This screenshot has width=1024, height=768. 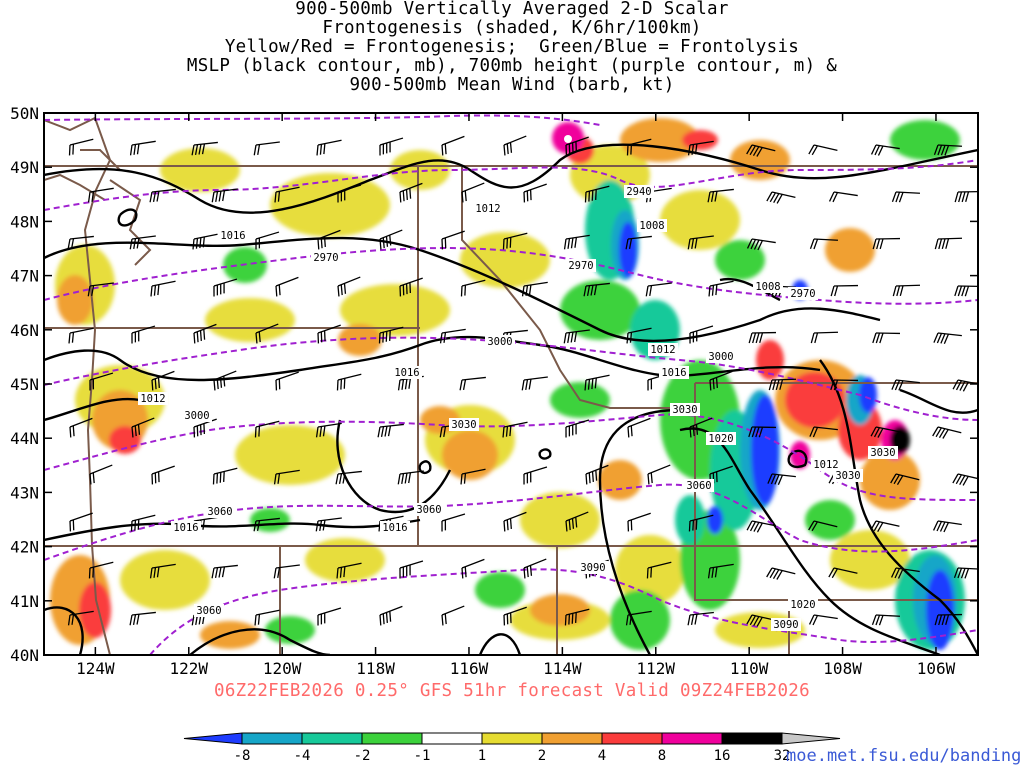 I want to click on lon-label: 108W, so click(x=842, y=668).